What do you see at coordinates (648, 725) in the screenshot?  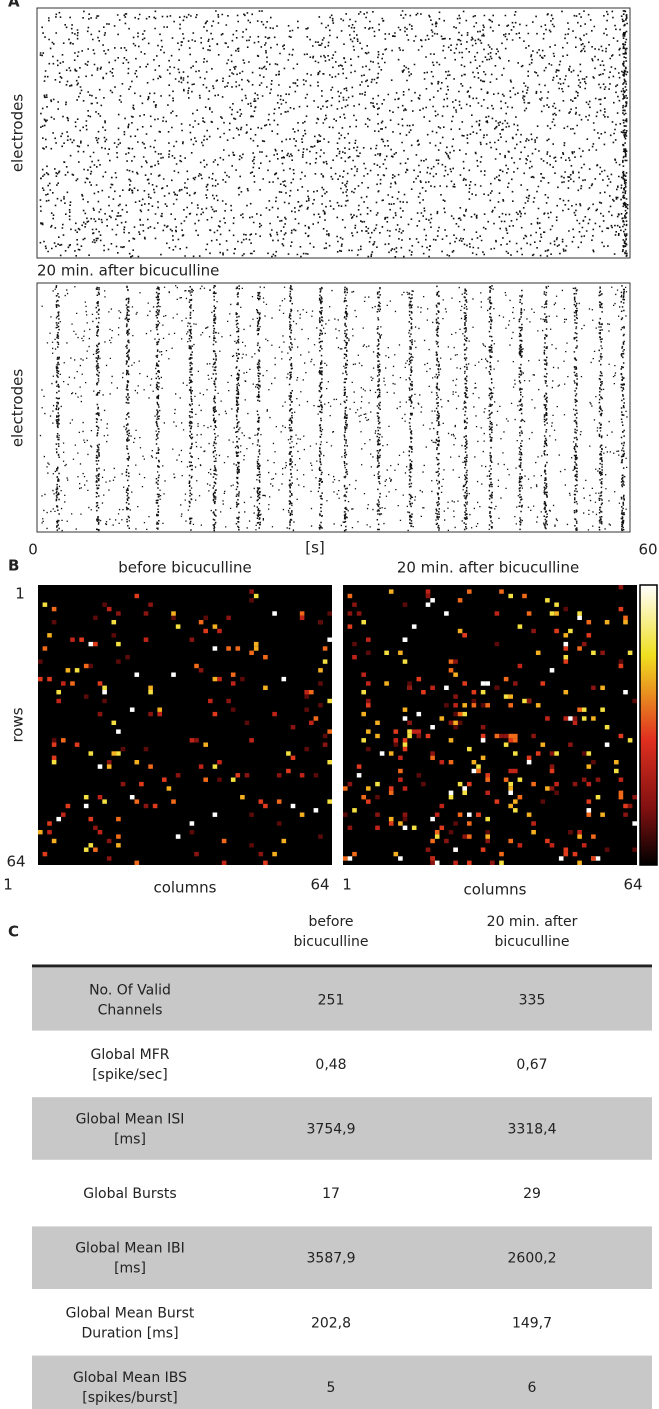 I see `colorbar` at bounding box center [648, 725].